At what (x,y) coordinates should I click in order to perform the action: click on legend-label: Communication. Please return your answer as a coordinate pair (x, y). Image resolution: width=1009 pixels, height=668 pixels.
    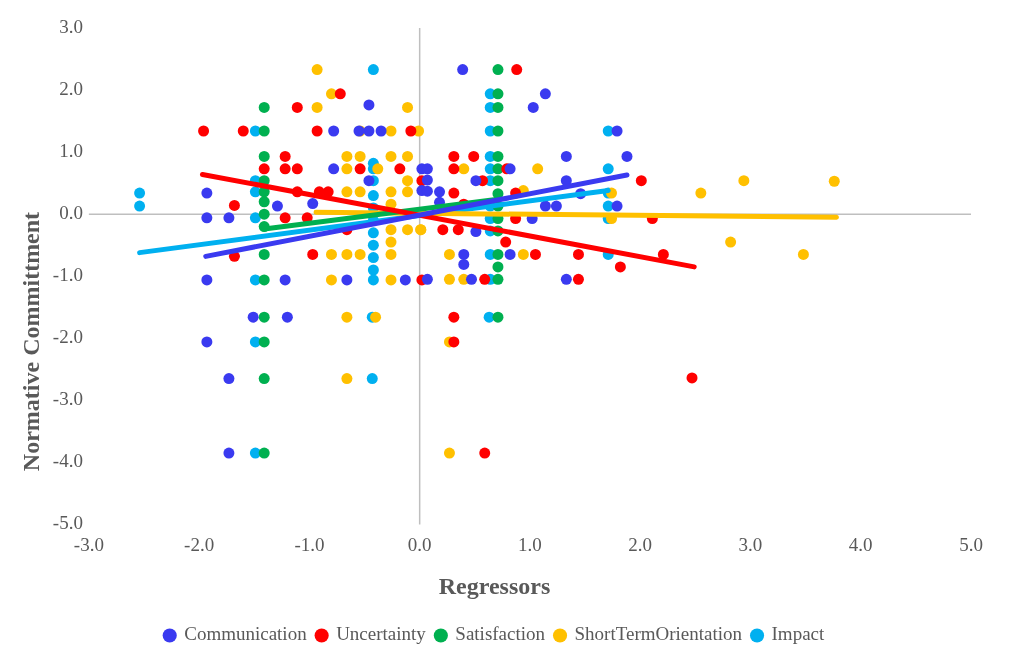
    Looking at the image, I should click on (246, 634).